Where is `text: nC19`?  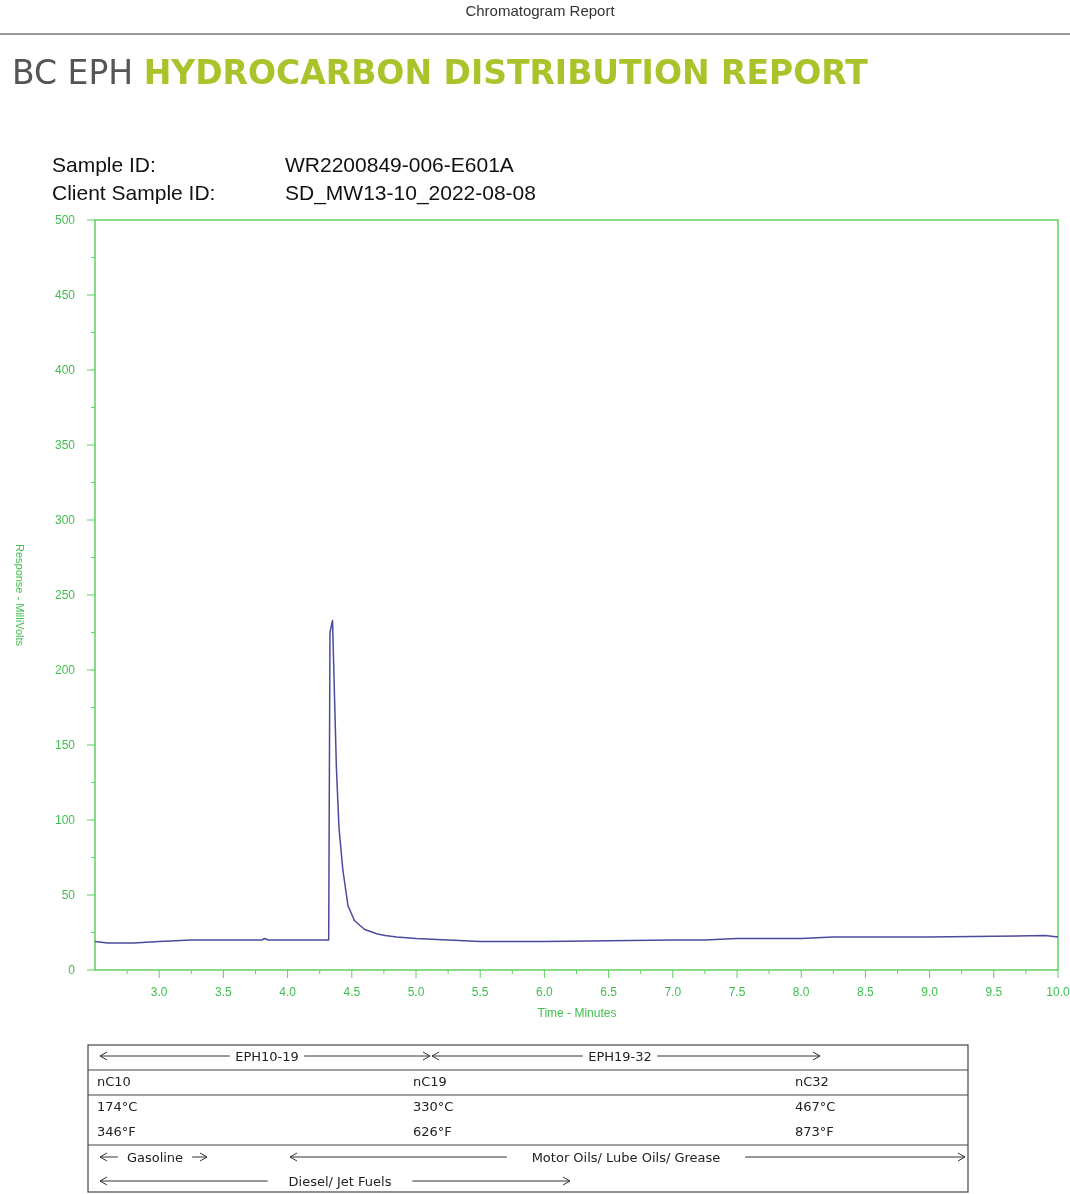
text: nC19 is located at coordinates (430, 1081).